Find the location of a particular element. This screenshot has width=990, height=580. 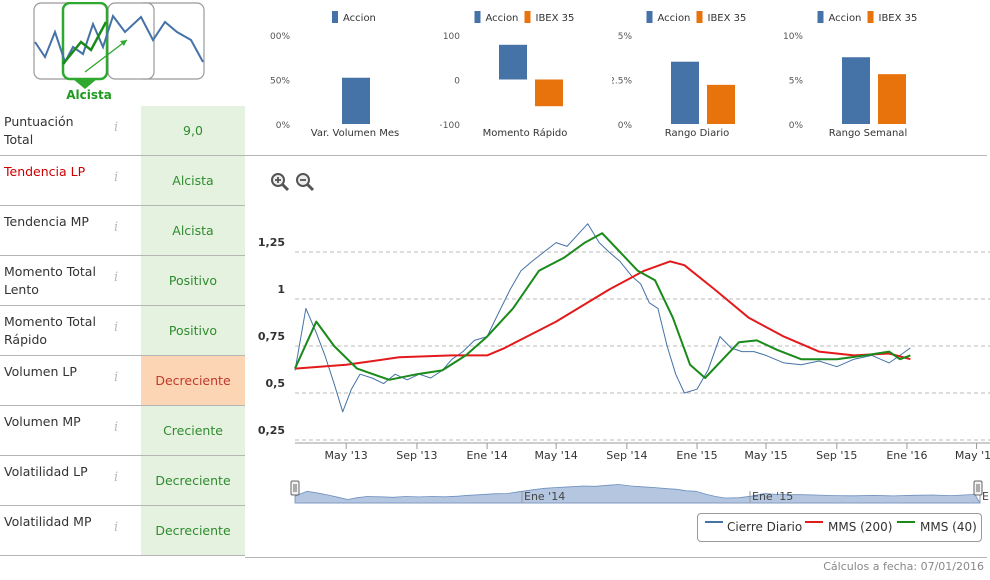

score-label: Volatilidad MP is located at coordinates (48, 521).